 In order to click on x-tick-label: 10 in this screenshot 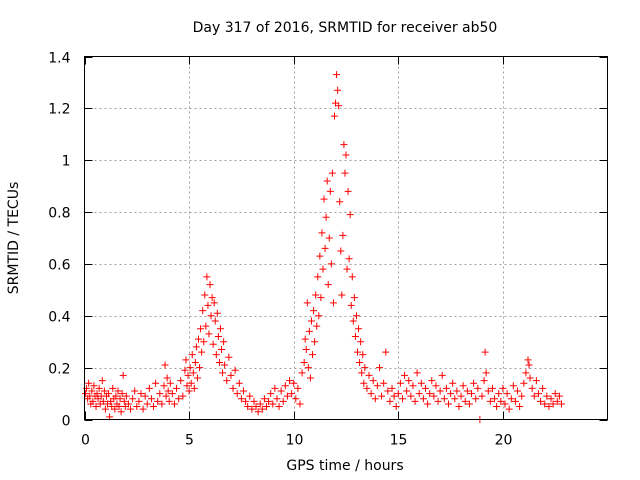, I will do `click(295, 441)`.